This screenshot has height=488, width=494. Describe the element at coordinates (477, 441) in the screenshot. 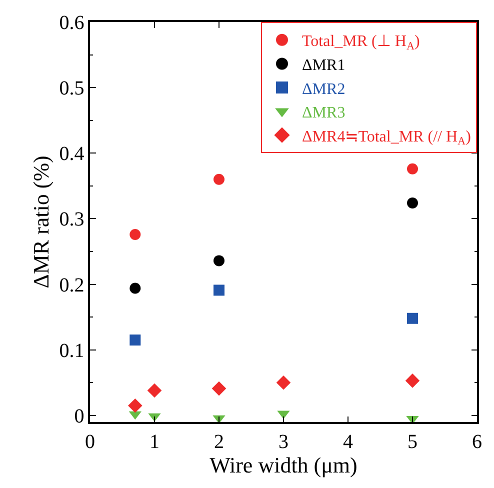

I see `x-tick-label: 6` at that location.